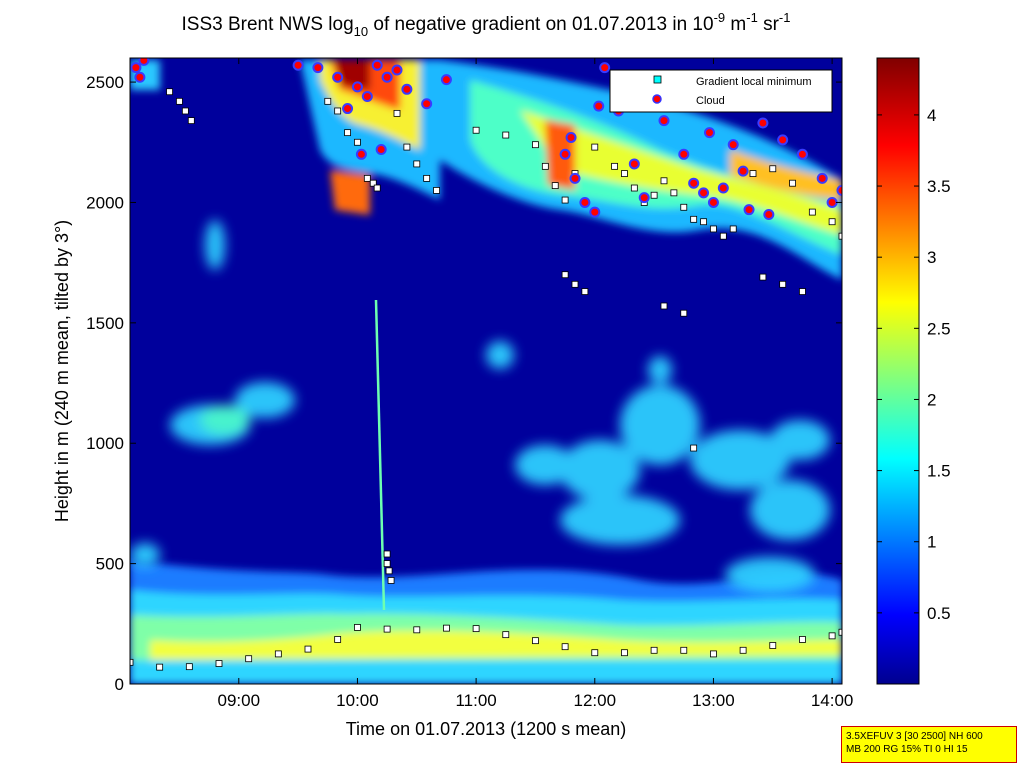 The width and height of the screenshot is (1023, 767). I want to click on x-tick-label: 13:00, so click(713, 700).